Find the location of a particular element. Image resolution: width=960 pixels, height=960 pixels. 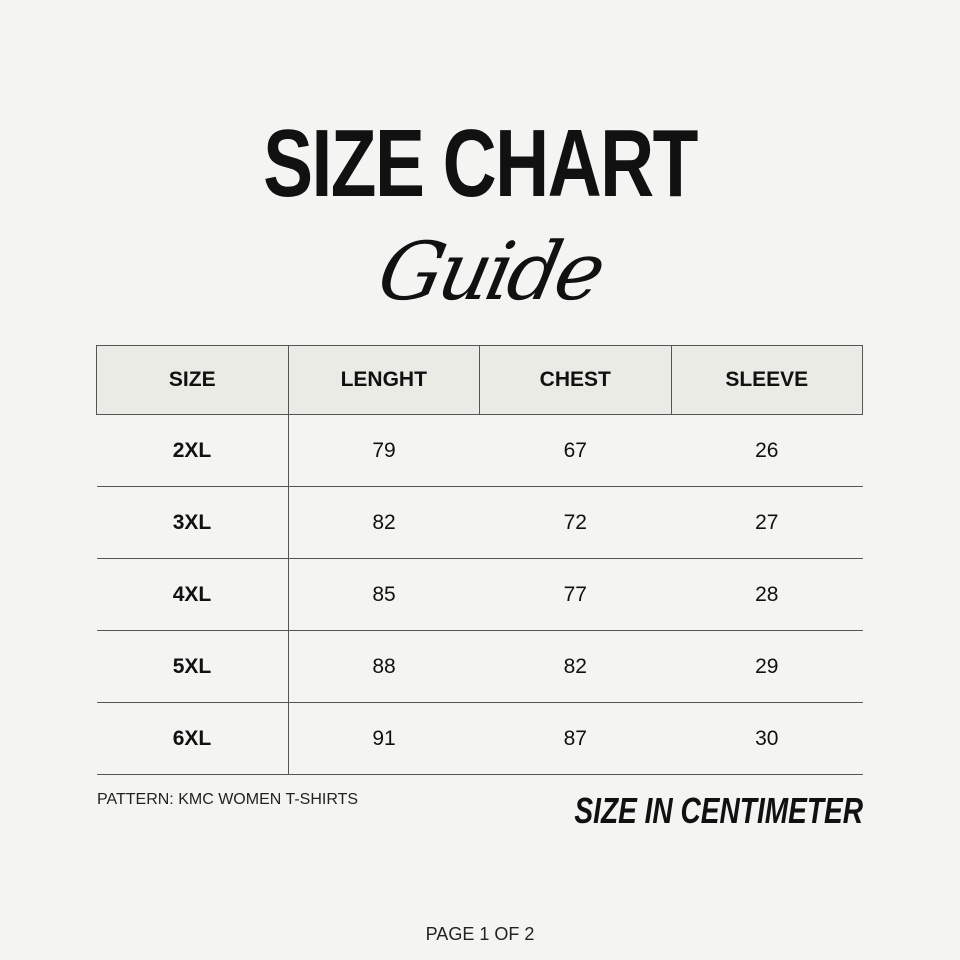

cell-length: 91 is located at coordinates (384, 738).